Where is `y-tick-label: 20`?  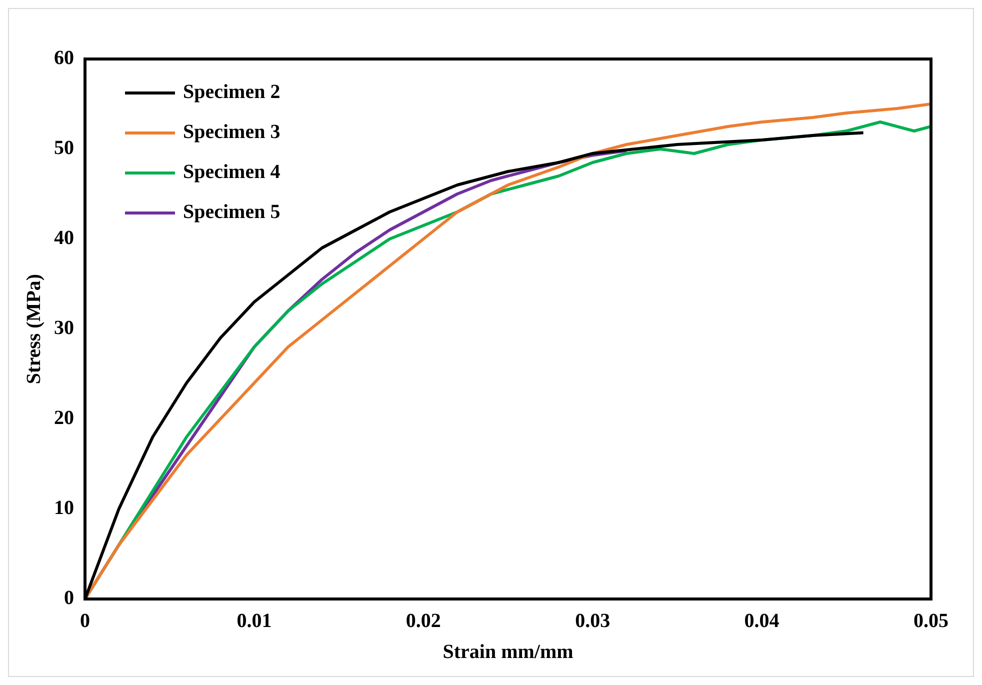 y-tick-label: 20 is located at coordinates (64, 418).